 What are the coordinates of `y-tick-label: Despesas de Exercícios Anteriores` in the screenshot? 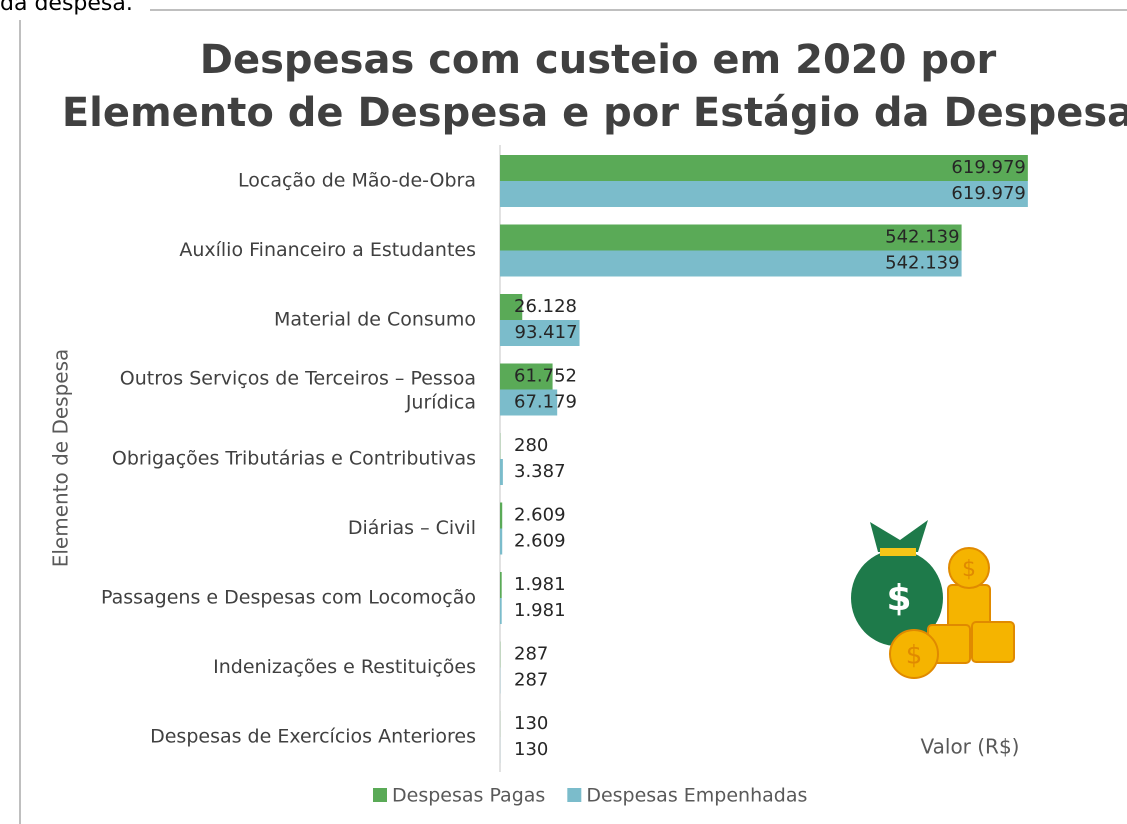 It's located at (313, 737).